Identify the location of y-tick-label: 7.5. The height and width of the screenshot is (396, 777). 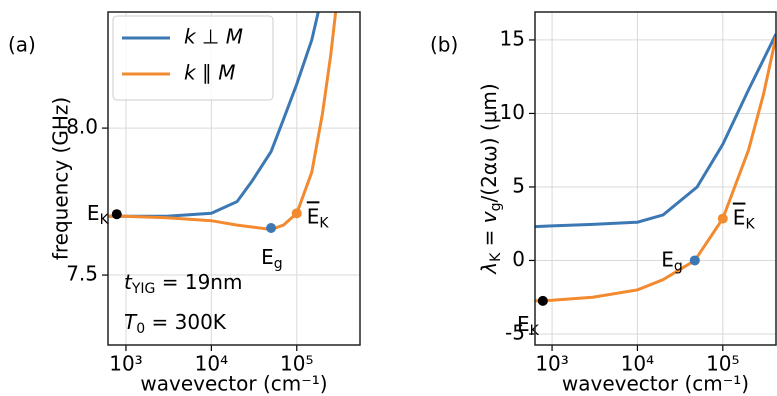
(82, 274).